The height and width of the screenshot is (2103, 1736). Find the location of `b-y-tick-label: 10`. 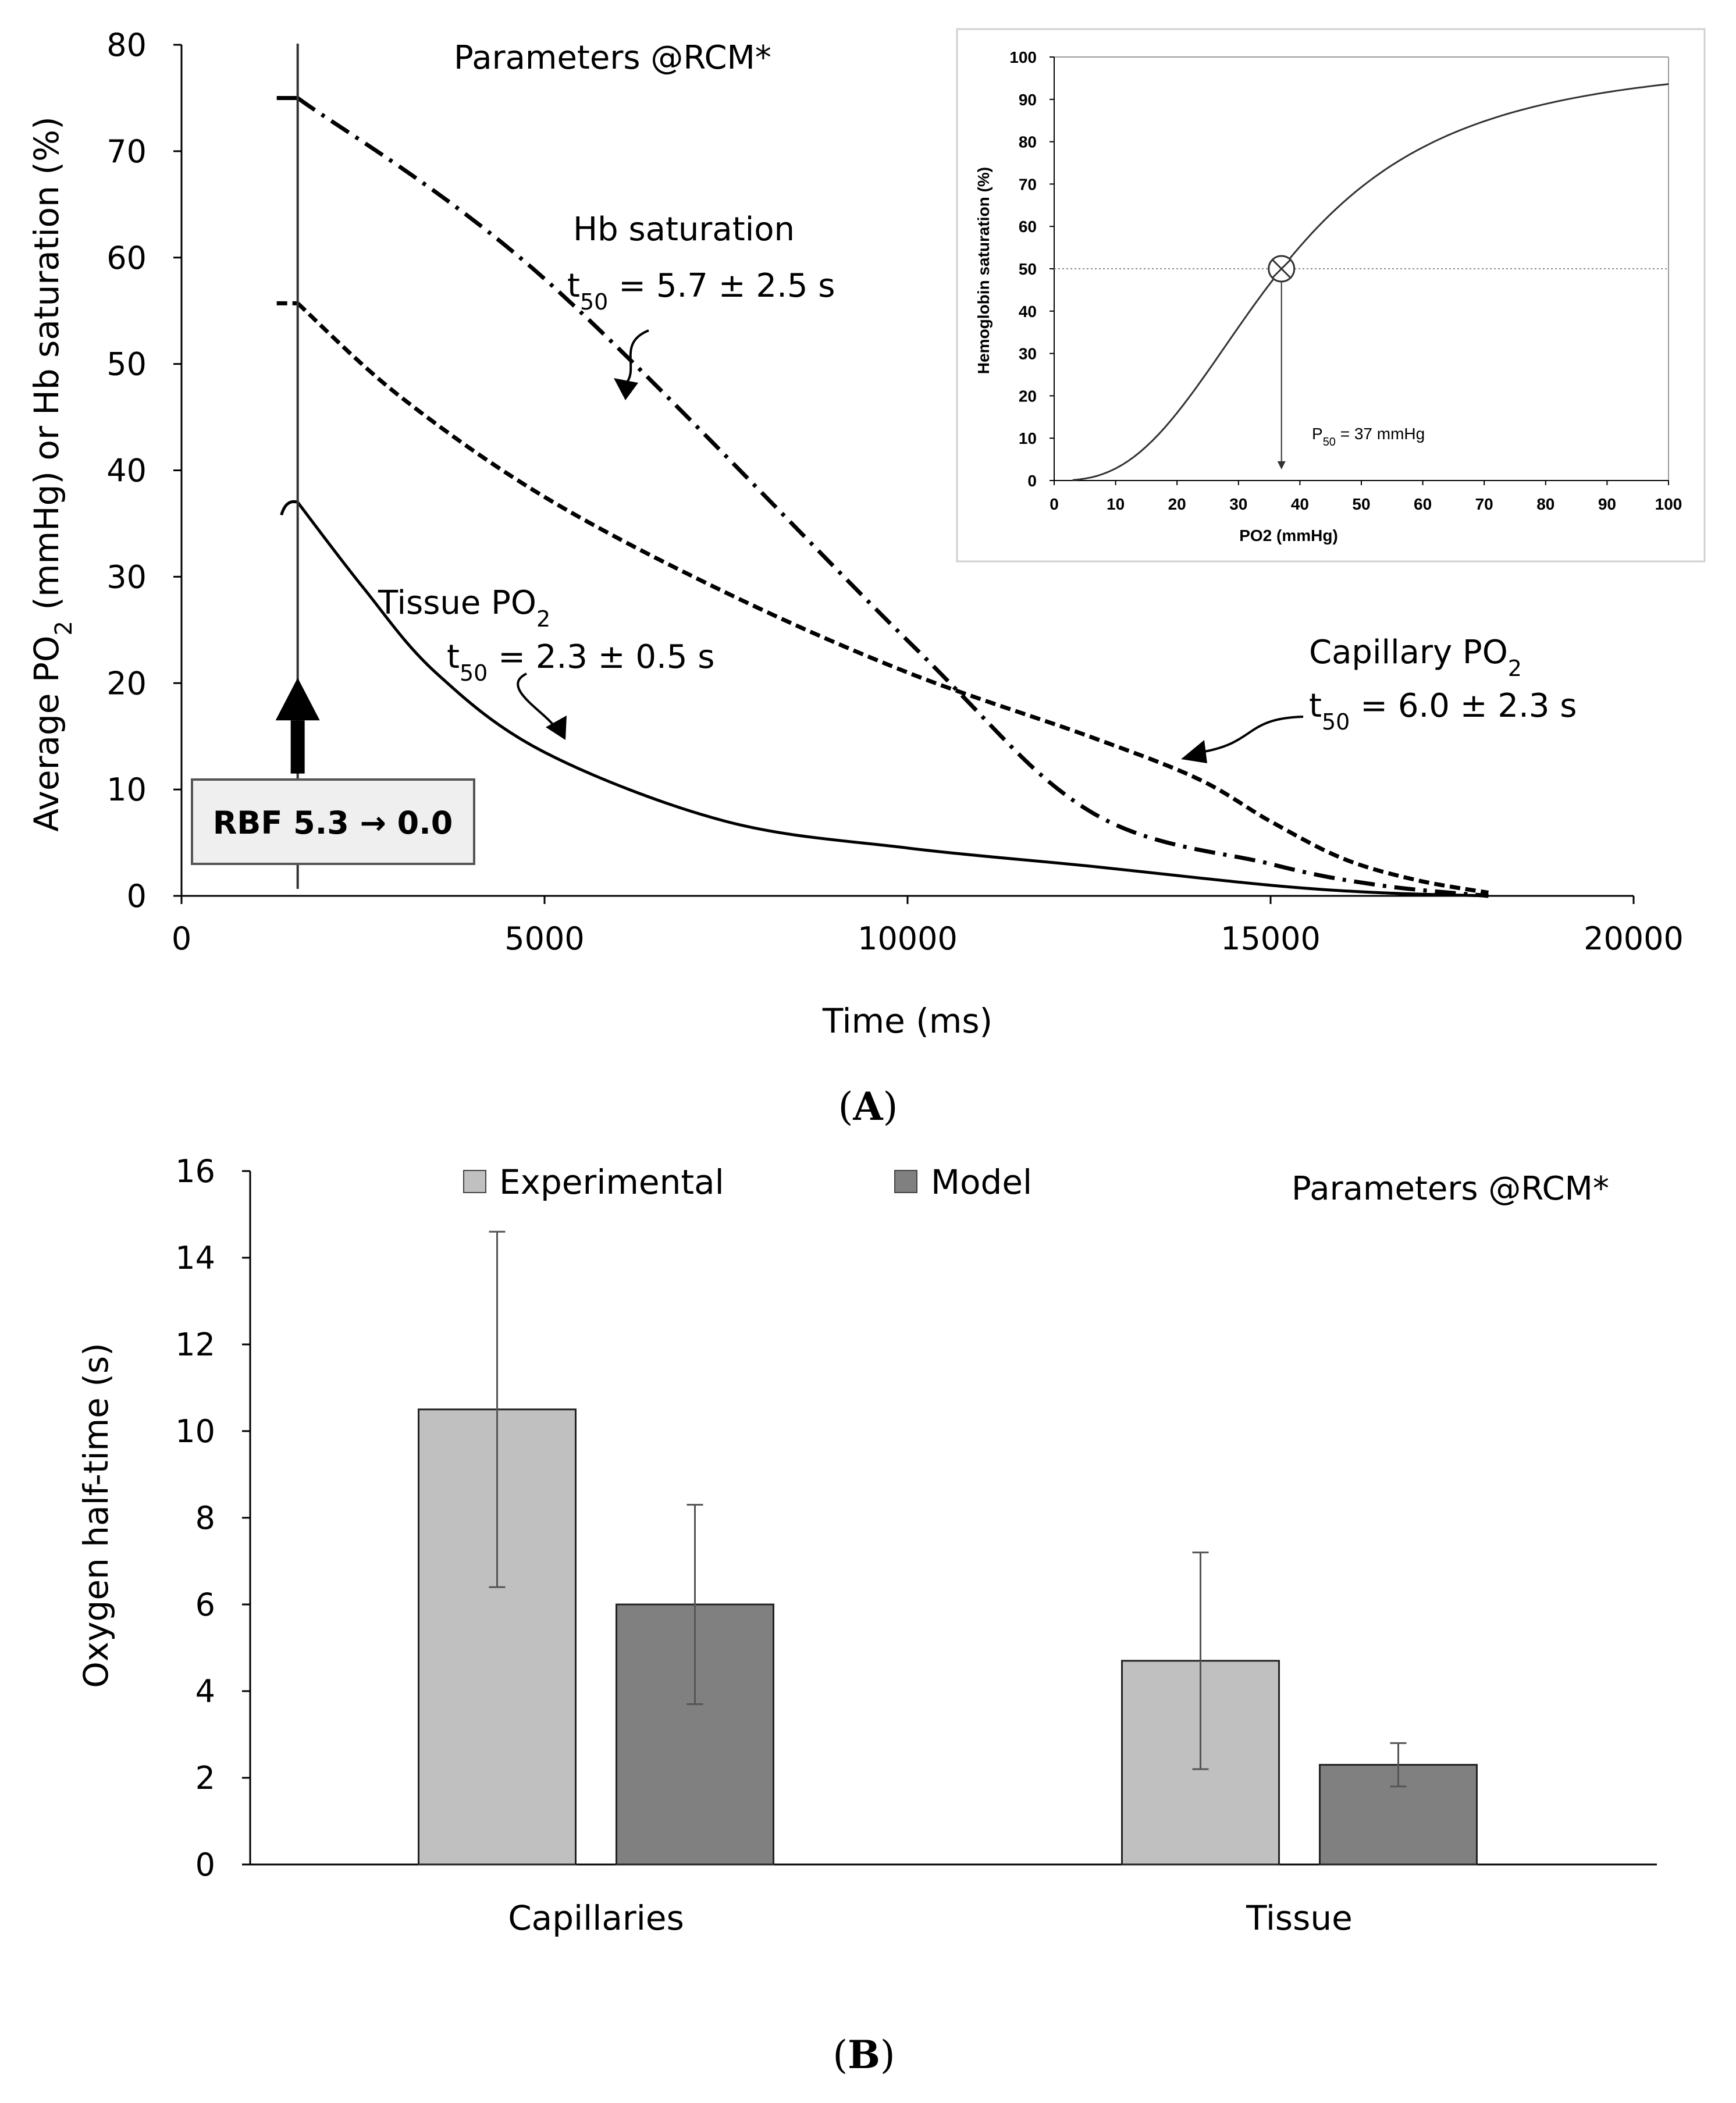

b-y-tick-label: 10 is located at coordinates (195, 1431).